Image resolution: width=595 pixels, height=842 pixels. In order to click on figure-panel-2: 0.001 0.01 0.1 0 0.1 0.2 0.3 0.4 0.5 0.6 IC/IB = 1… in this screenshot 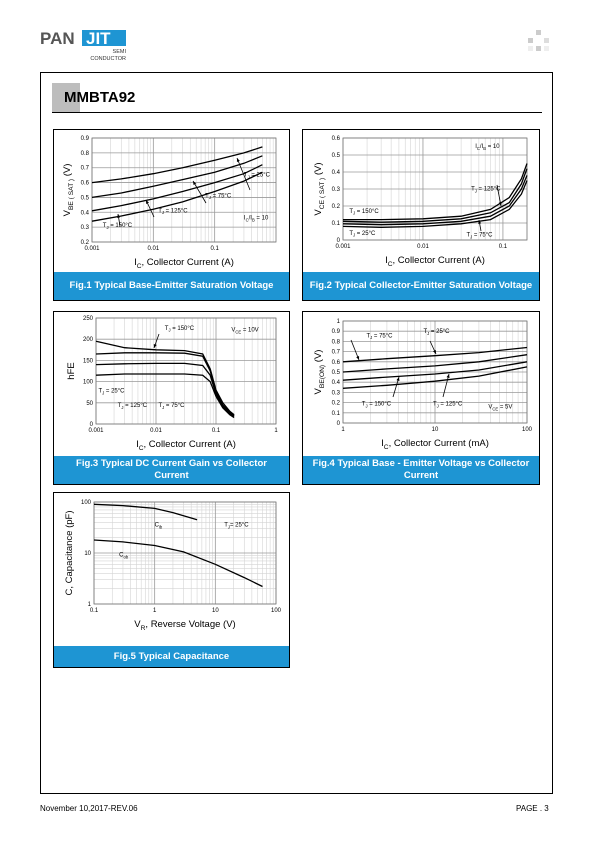, I will do `click(421, 215)`.